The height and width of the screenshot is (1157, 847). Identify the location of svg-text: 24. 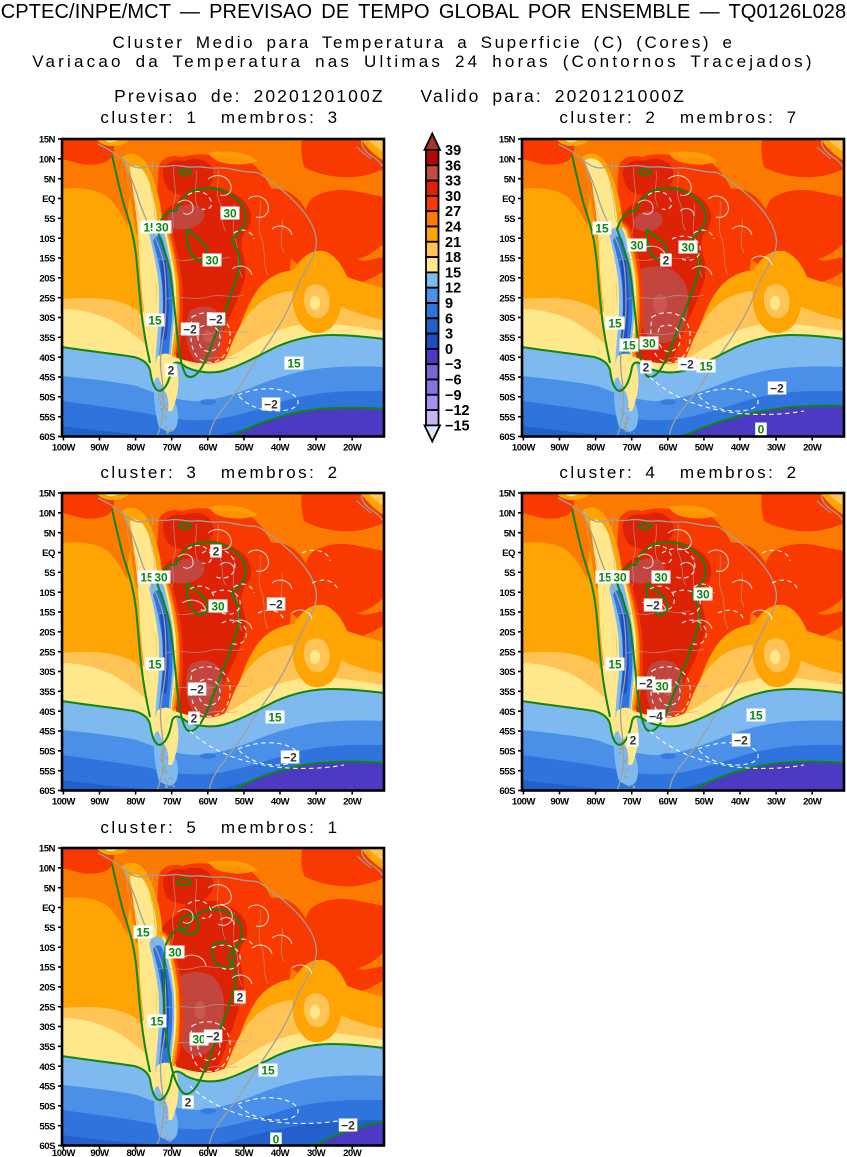
(453, 228).